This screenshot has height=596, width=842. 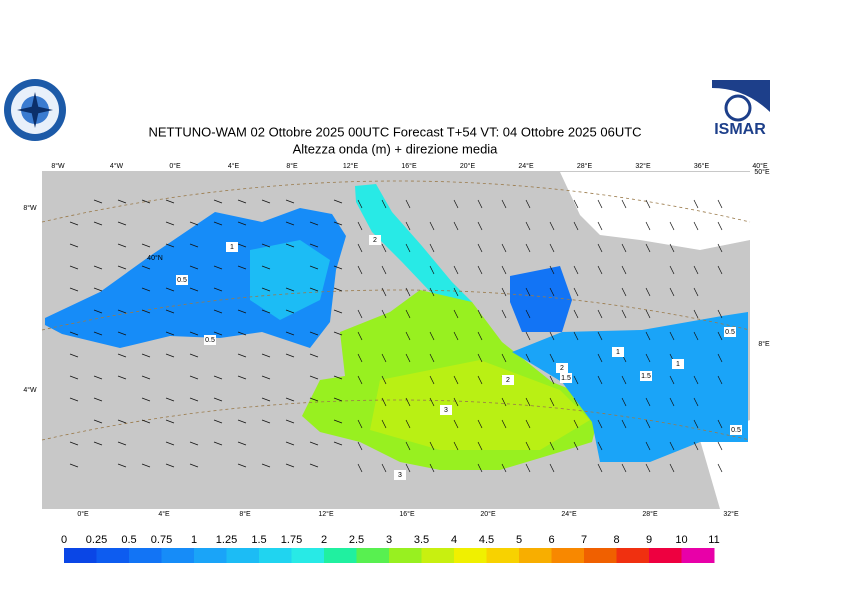 I want to click on right-label: 50°E, so click(x=762, y=172).